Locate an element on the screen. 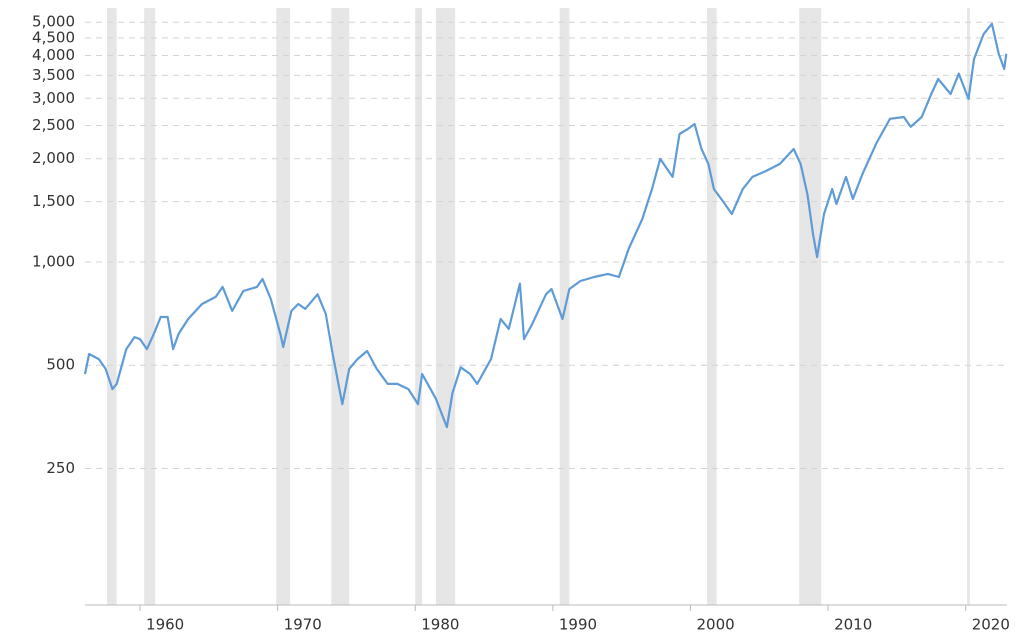  y-tick-label: 2,000 is located at coordinates (53, 158).